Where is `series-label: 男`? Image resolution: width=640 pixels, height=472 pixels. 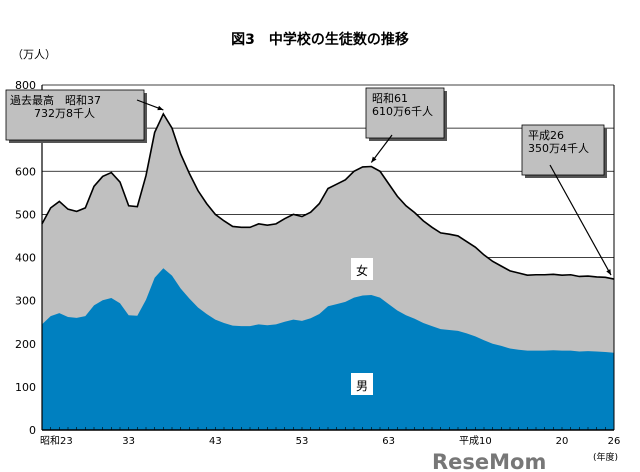 series-label: 男 is located at coordinates (362, 386).